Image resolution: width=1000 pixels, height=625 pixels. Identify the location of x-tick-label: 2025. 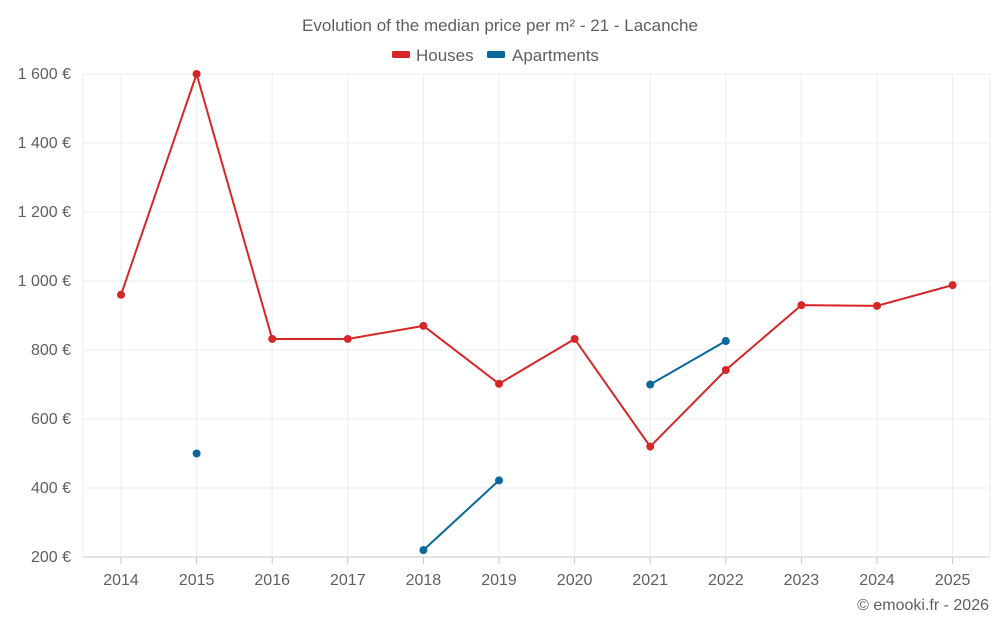
(953, 580).